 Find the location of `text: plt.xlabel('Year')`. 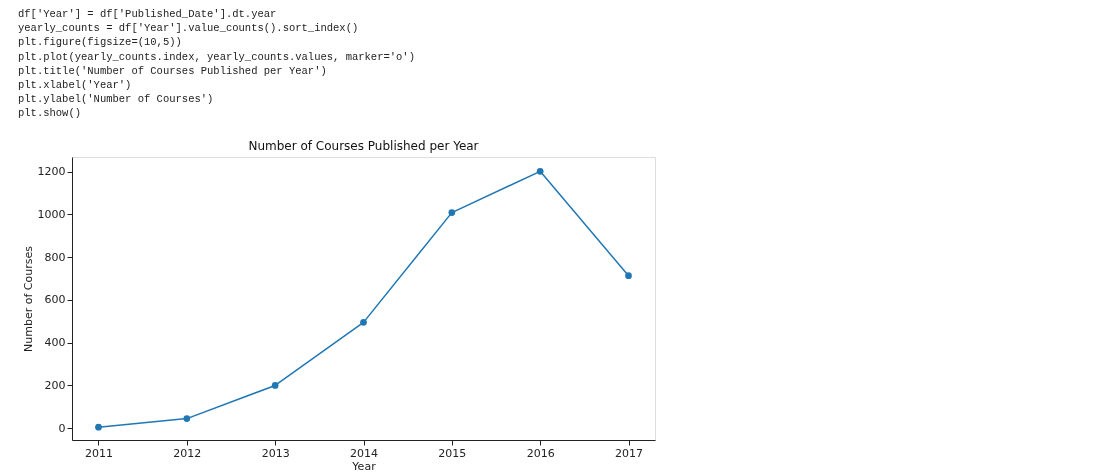

text: plt.xlabel('Year') is located at coordinates (75, 85).